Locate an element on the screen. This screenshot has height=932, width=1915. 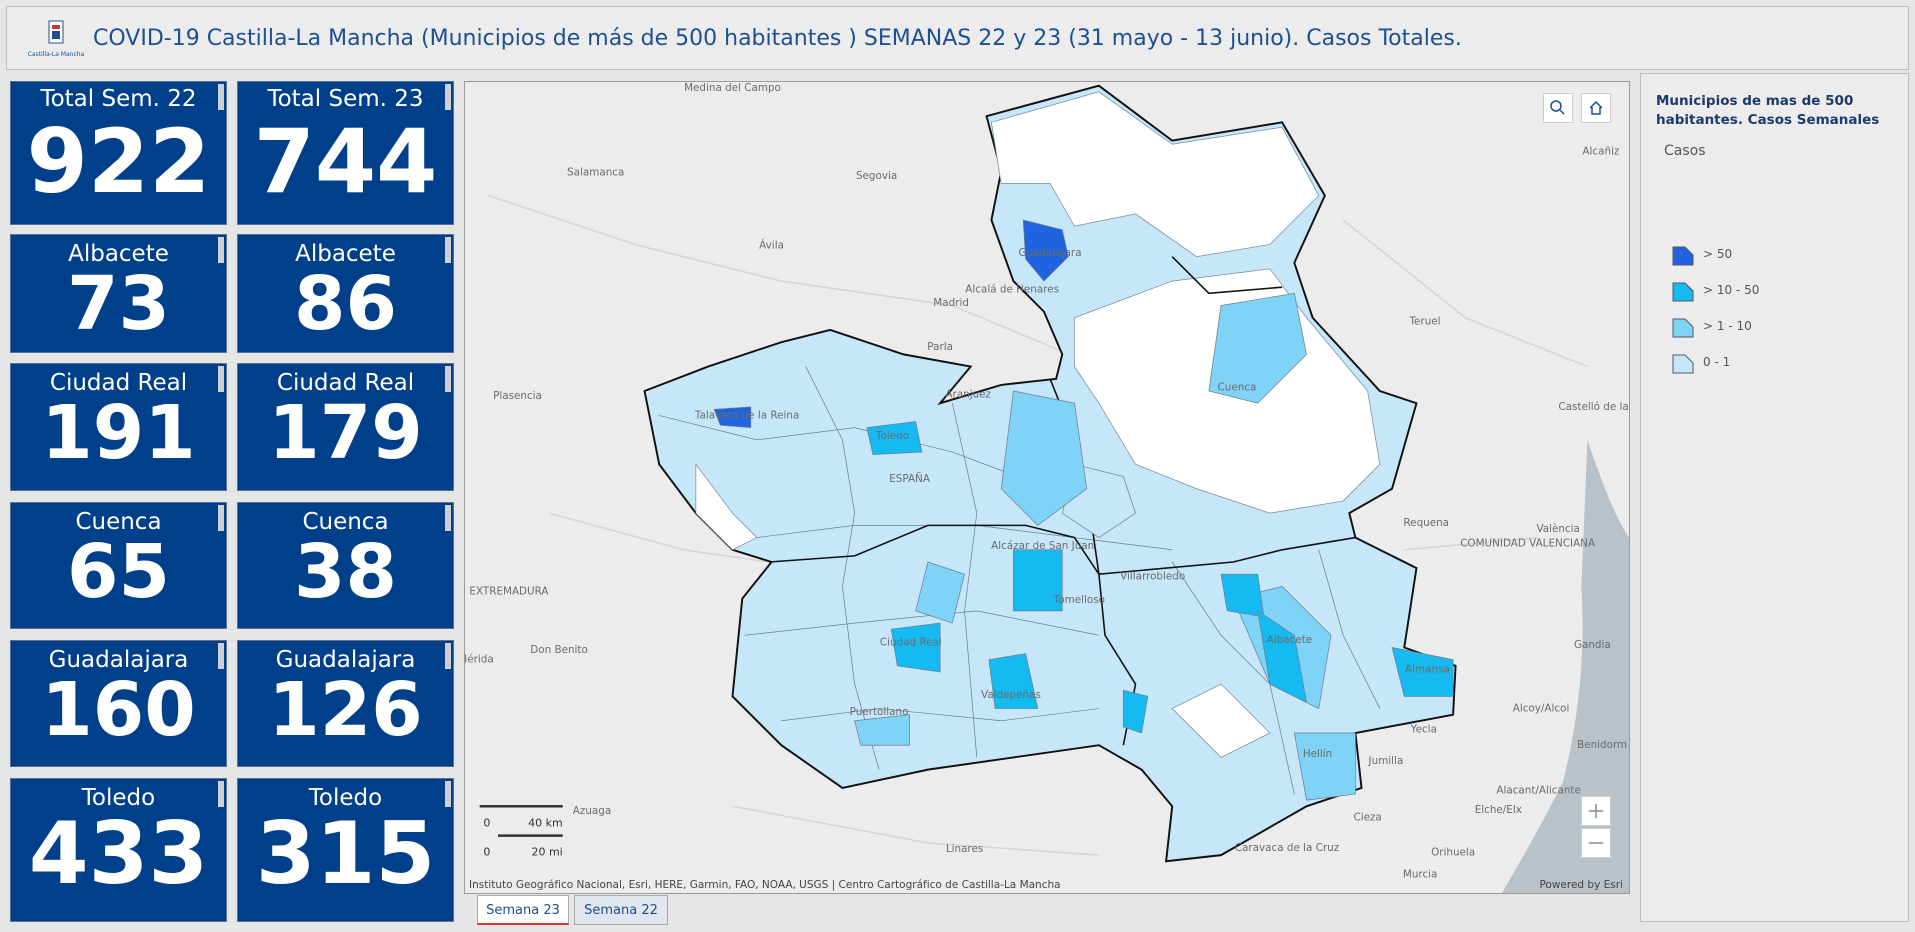
legend-label: > 50 is located at coordinates (1718, 254).